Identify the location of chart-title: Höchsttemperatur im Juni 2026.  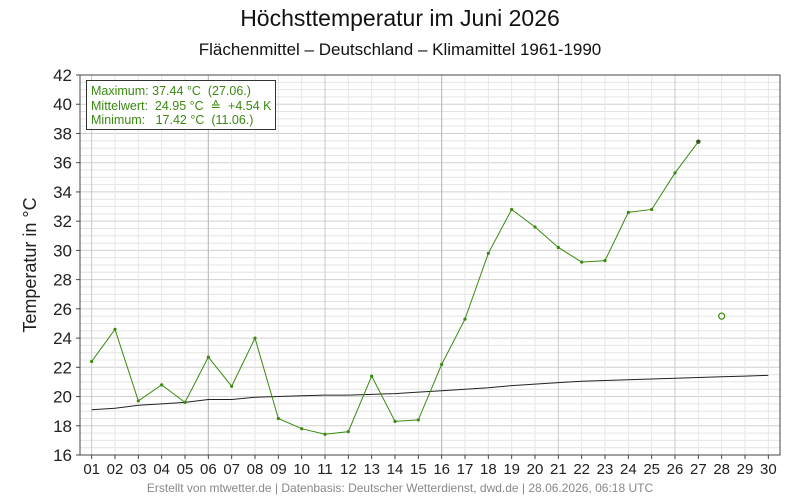
(400, 18).